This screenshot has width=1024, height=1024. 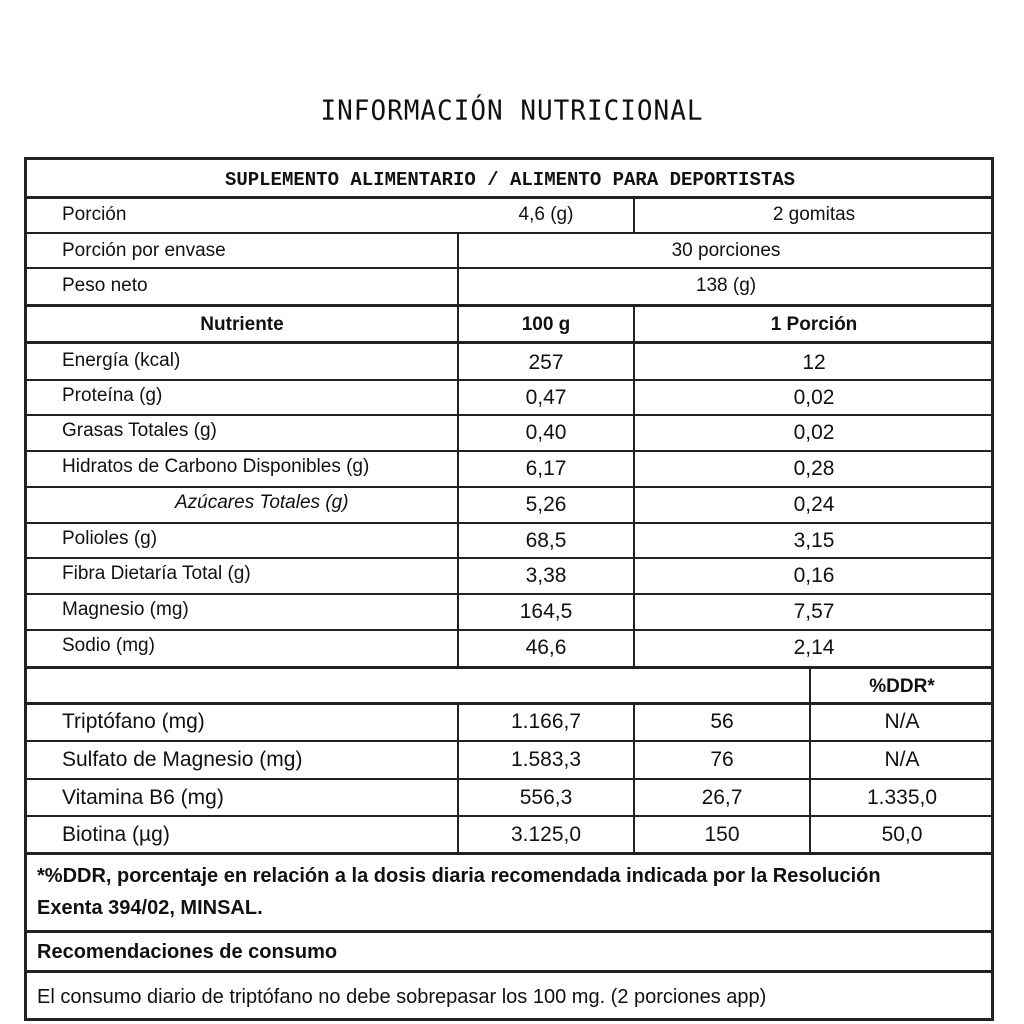 I want to click on extra-per-100g: 3.125,0, so click(x=546, y=834).